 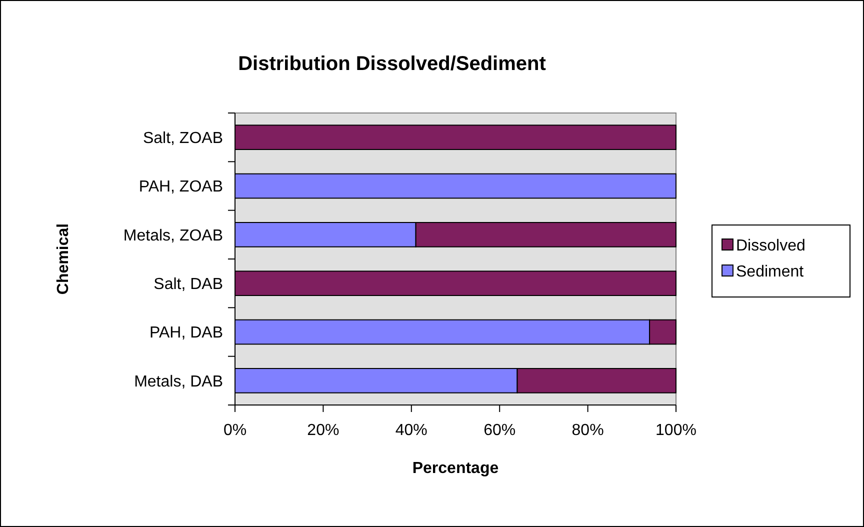 What do you see at coordinates (771, 246) in the screenshot?
I see `legend-label: Dissolved` at bounding box center [771, 246].